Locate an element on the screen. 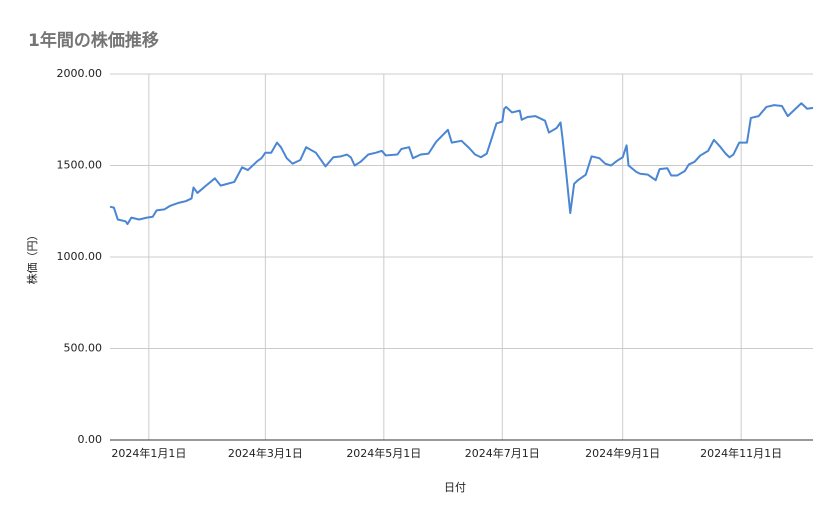  y-tick-label: 0.00 is located at coordinates (90, 439).